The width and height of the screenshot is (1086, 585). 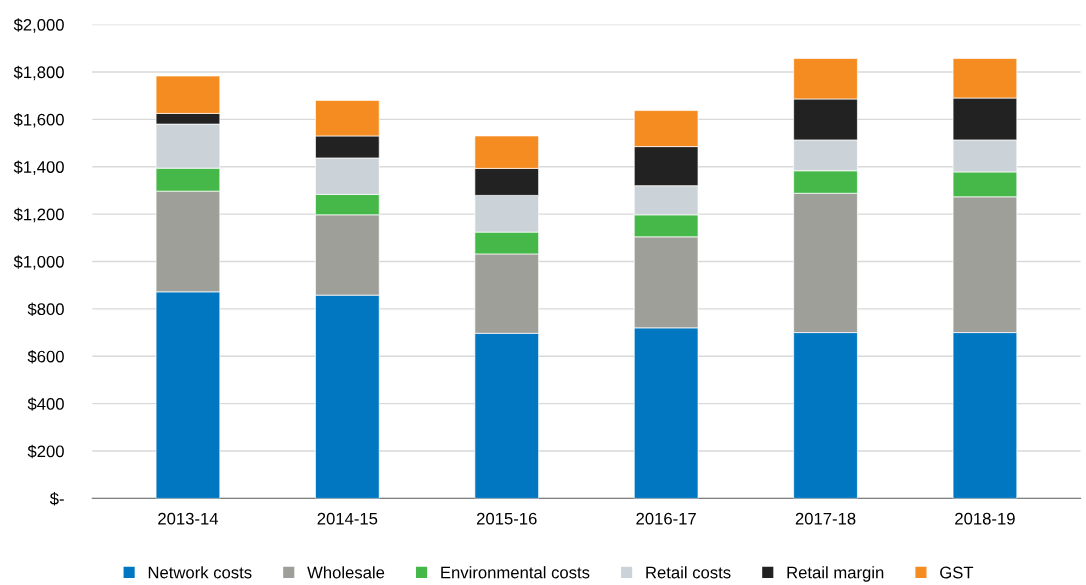 I want to click on y-tick-label: $1,000, so click(x=38, y=262).